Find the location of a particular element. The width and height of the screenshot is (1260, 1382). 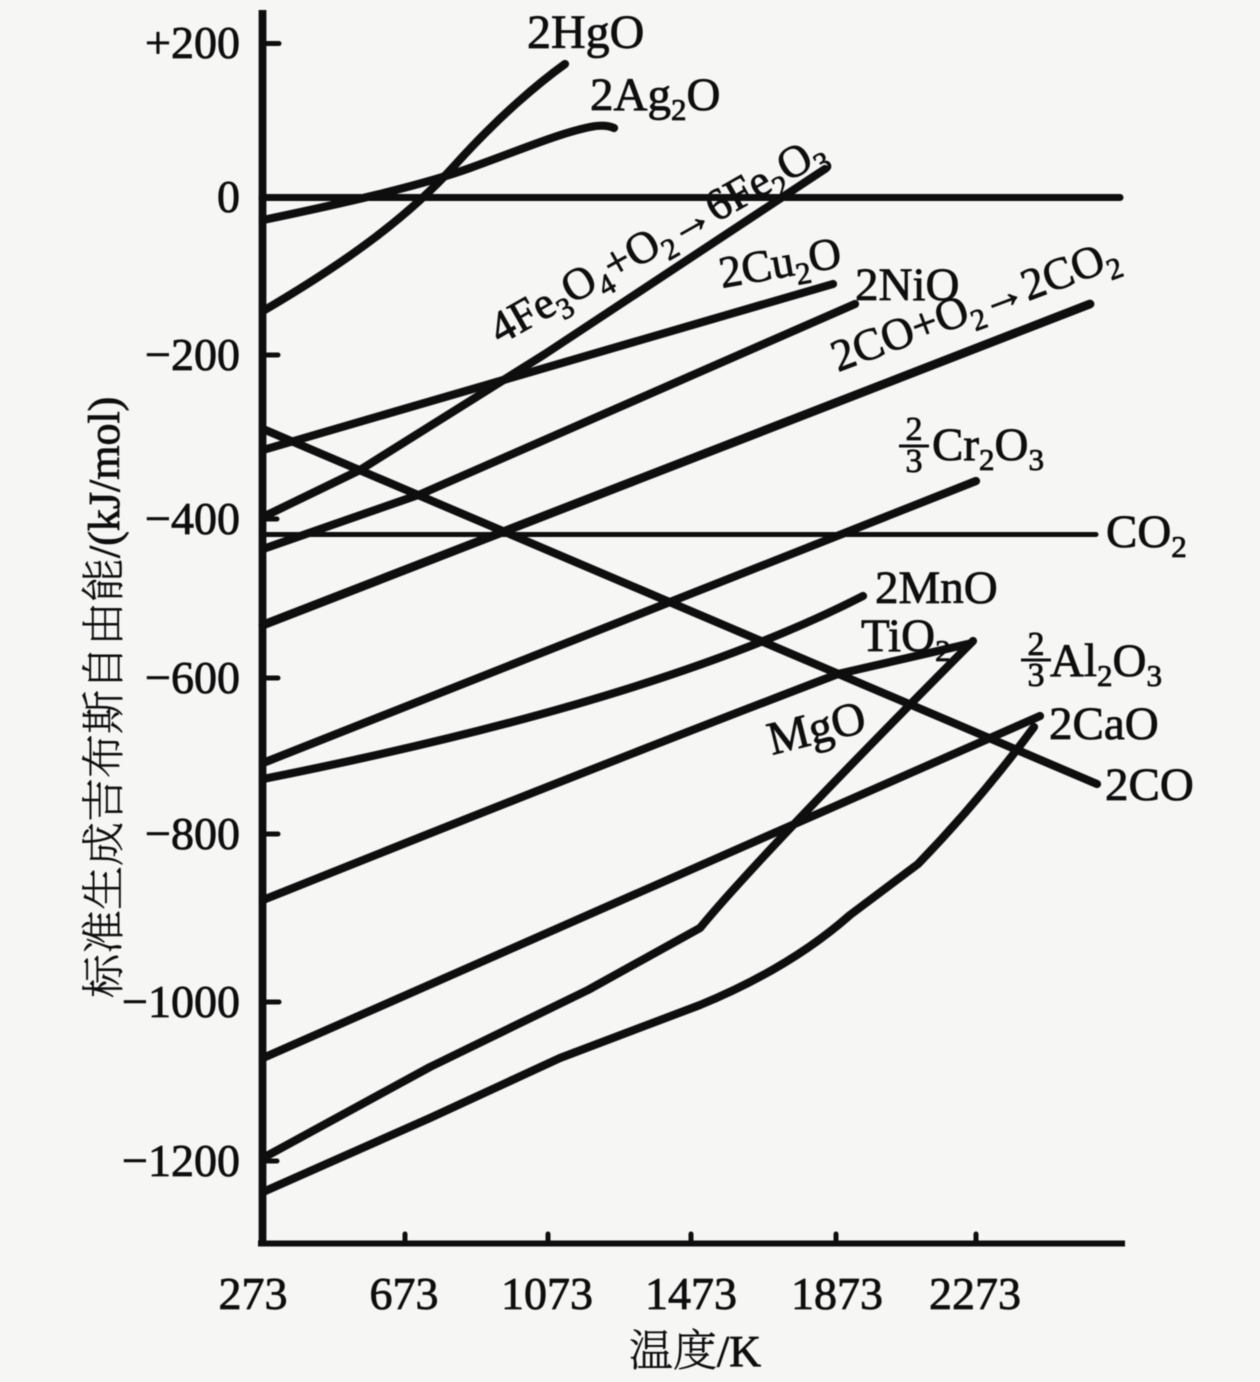

svg-text: 2273 is located at coordinates (975, 1293).